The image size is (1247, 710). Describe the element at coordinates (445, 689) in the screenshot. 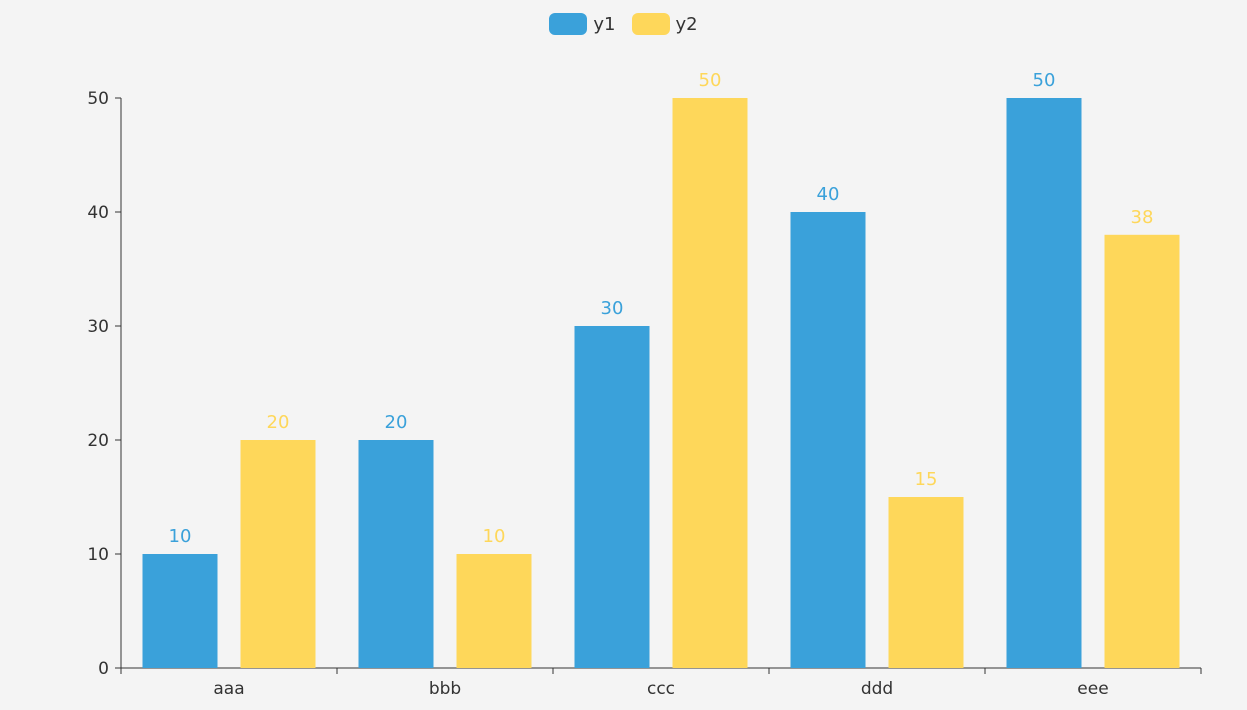

I see `x-tick-label: bbb` at that location.